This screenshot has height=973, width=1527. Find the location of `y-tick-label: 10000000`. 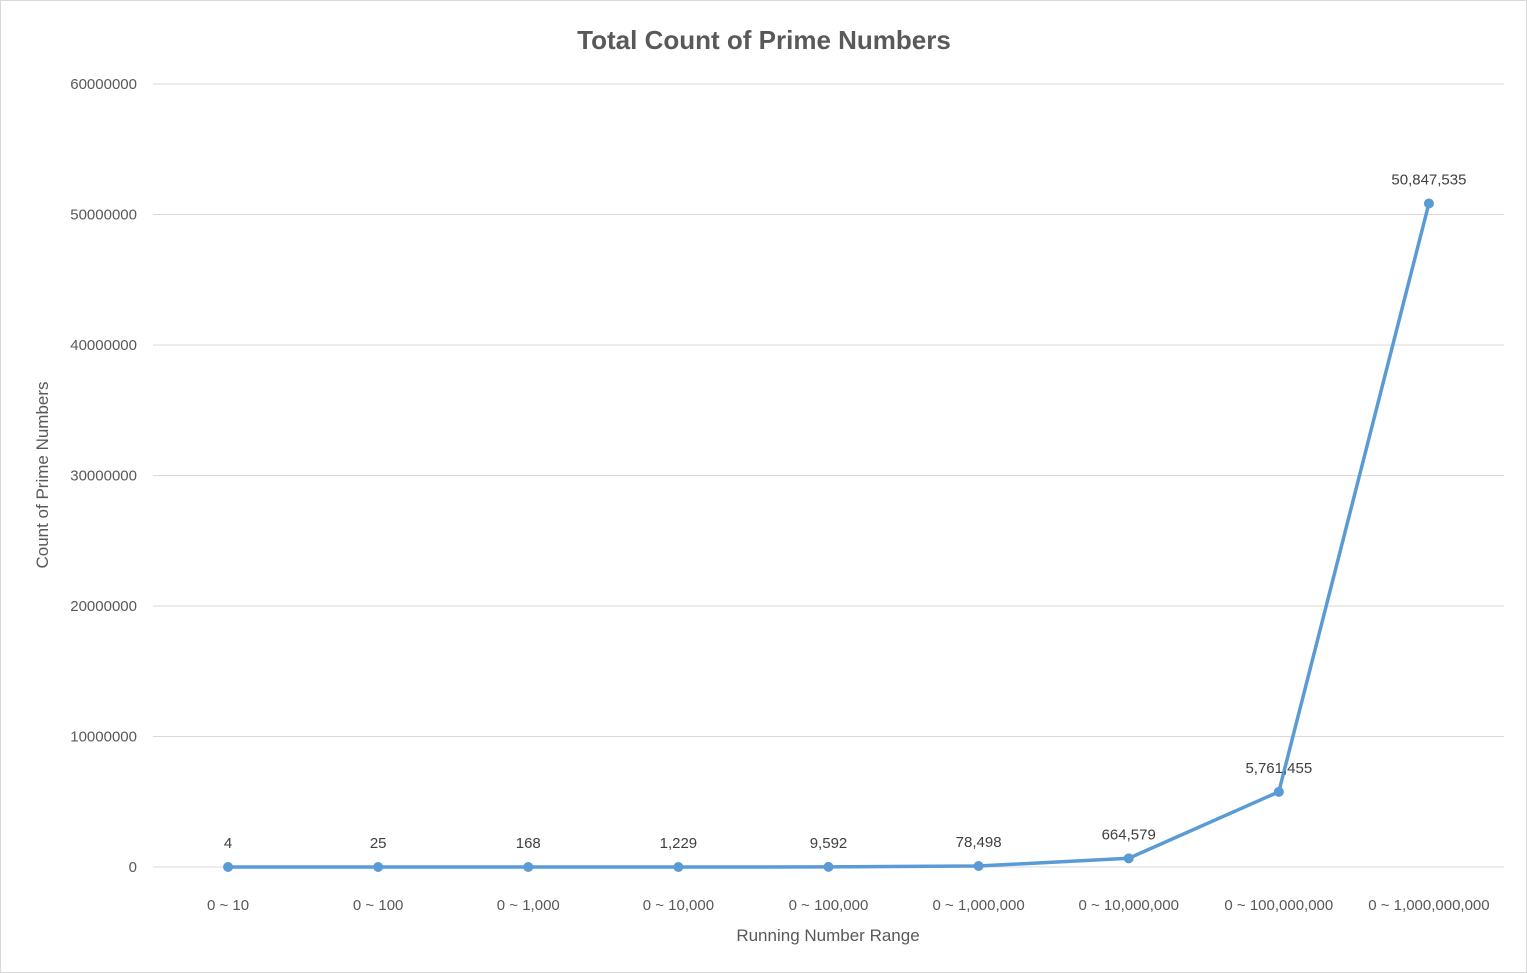

y-tick-label: 10000000 is located at coordinates (103, 737).